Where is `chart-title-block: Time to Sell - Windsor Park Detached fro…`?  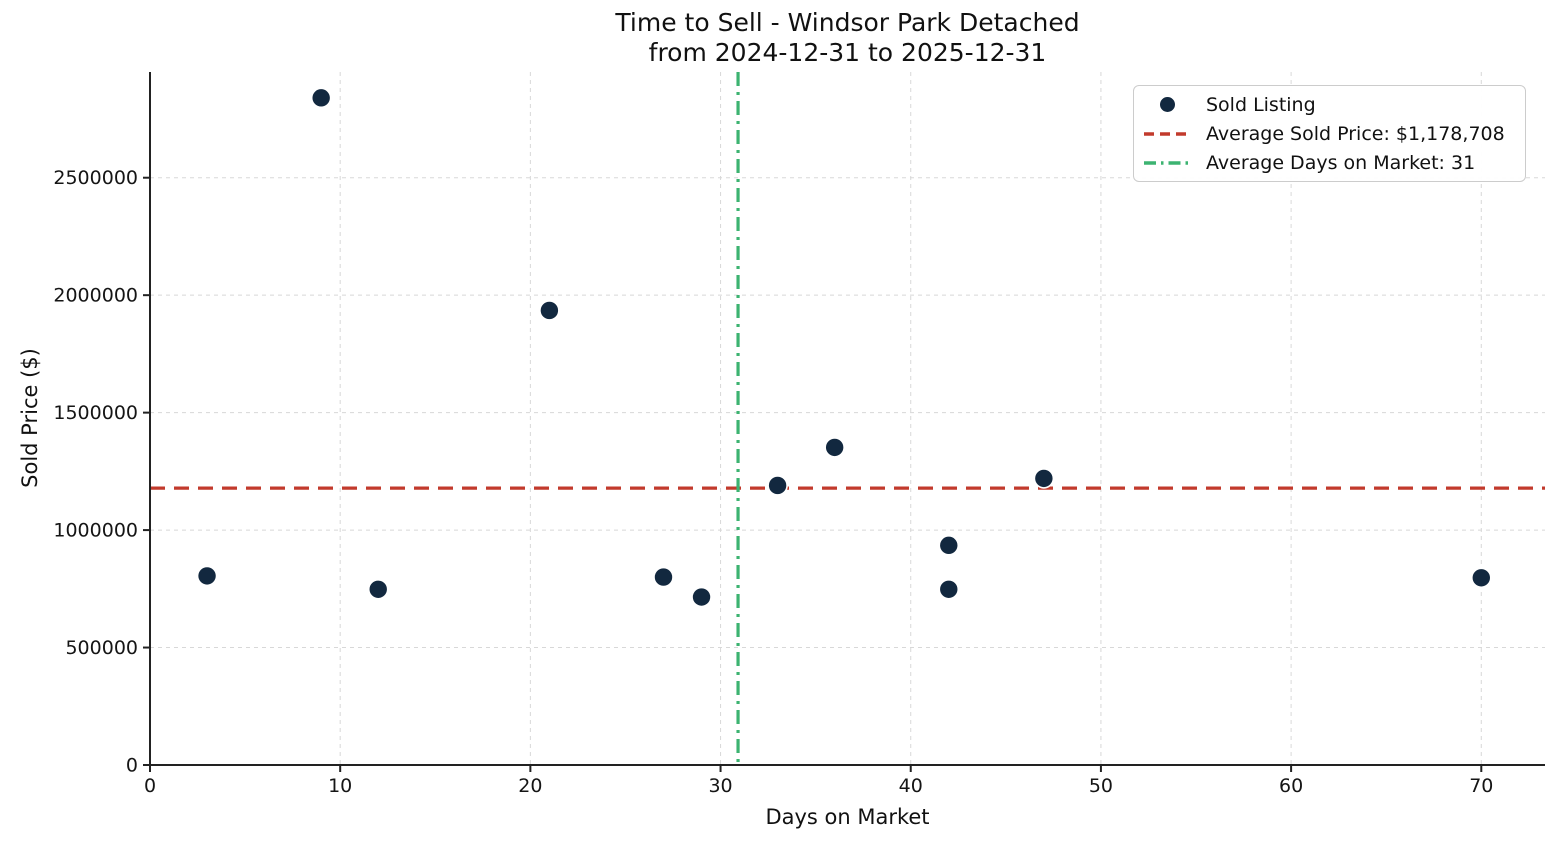 chart-title-block: Time to Sell - Windsor Park Detached fro… is located at coordinates (847, 38).